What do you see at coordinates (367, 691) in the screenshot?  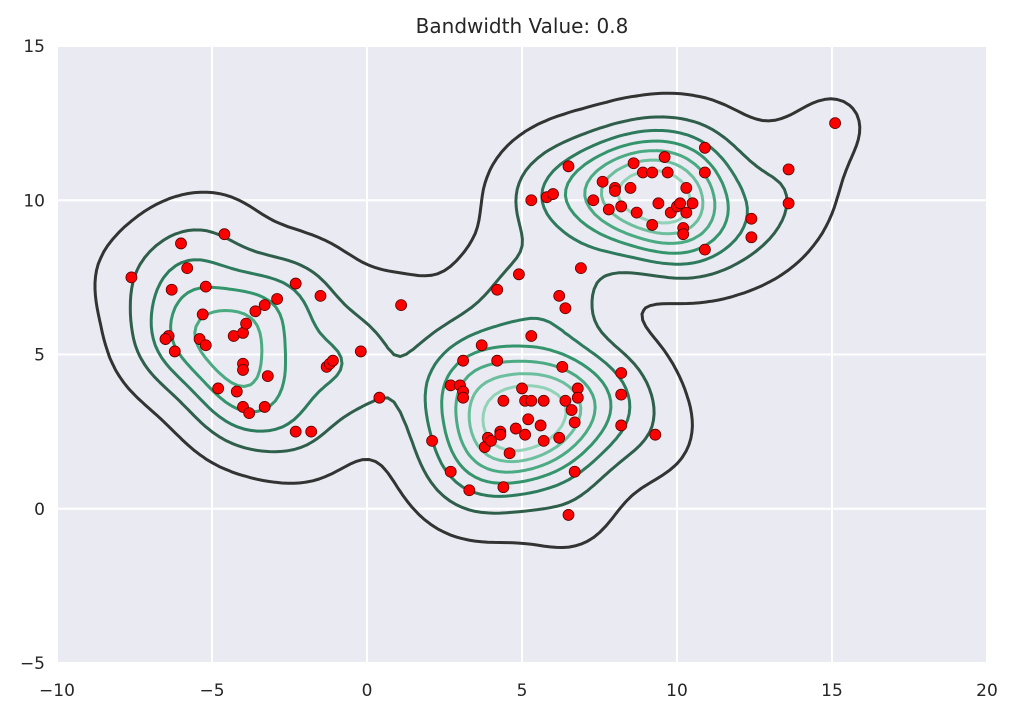 I see `x-tick-label: 0` at bounding box center [367, 691].